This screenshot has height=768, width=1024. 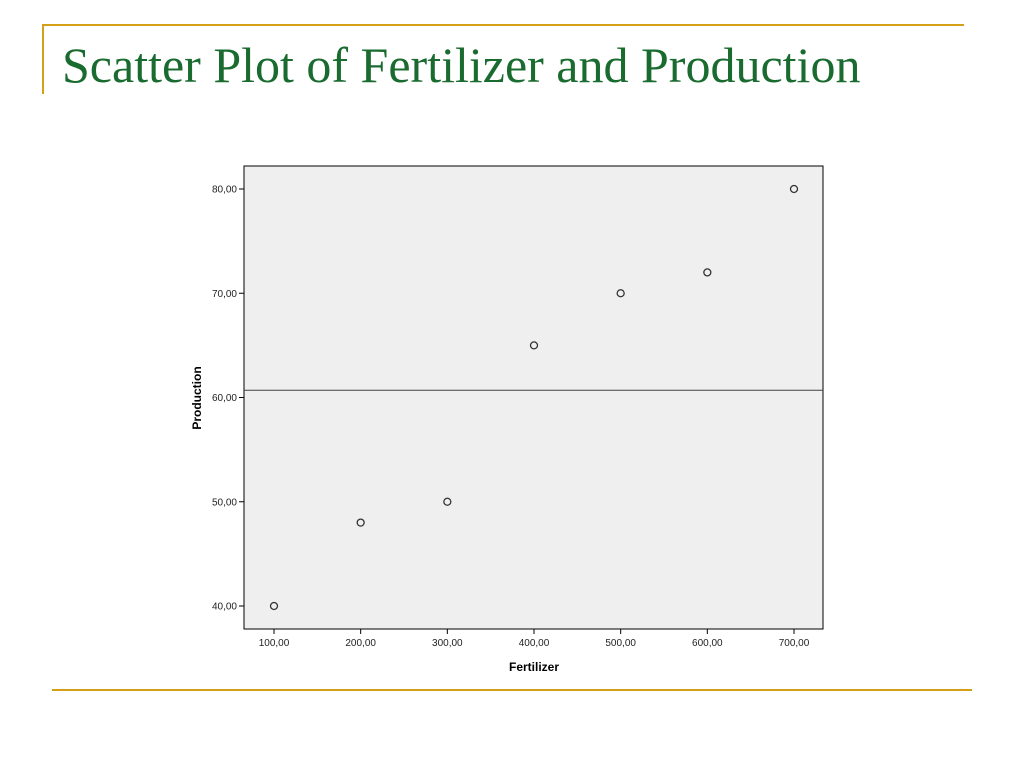 I want to click on x-tick-label: 700,00, so click(x=794, y=643).